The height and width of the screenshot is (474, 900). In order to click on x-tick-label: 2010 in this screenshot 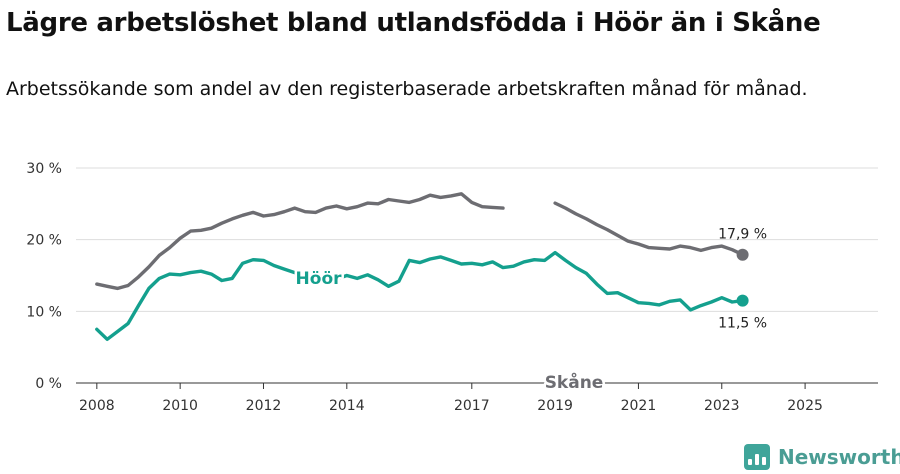, I will do `click(180, 406)`.